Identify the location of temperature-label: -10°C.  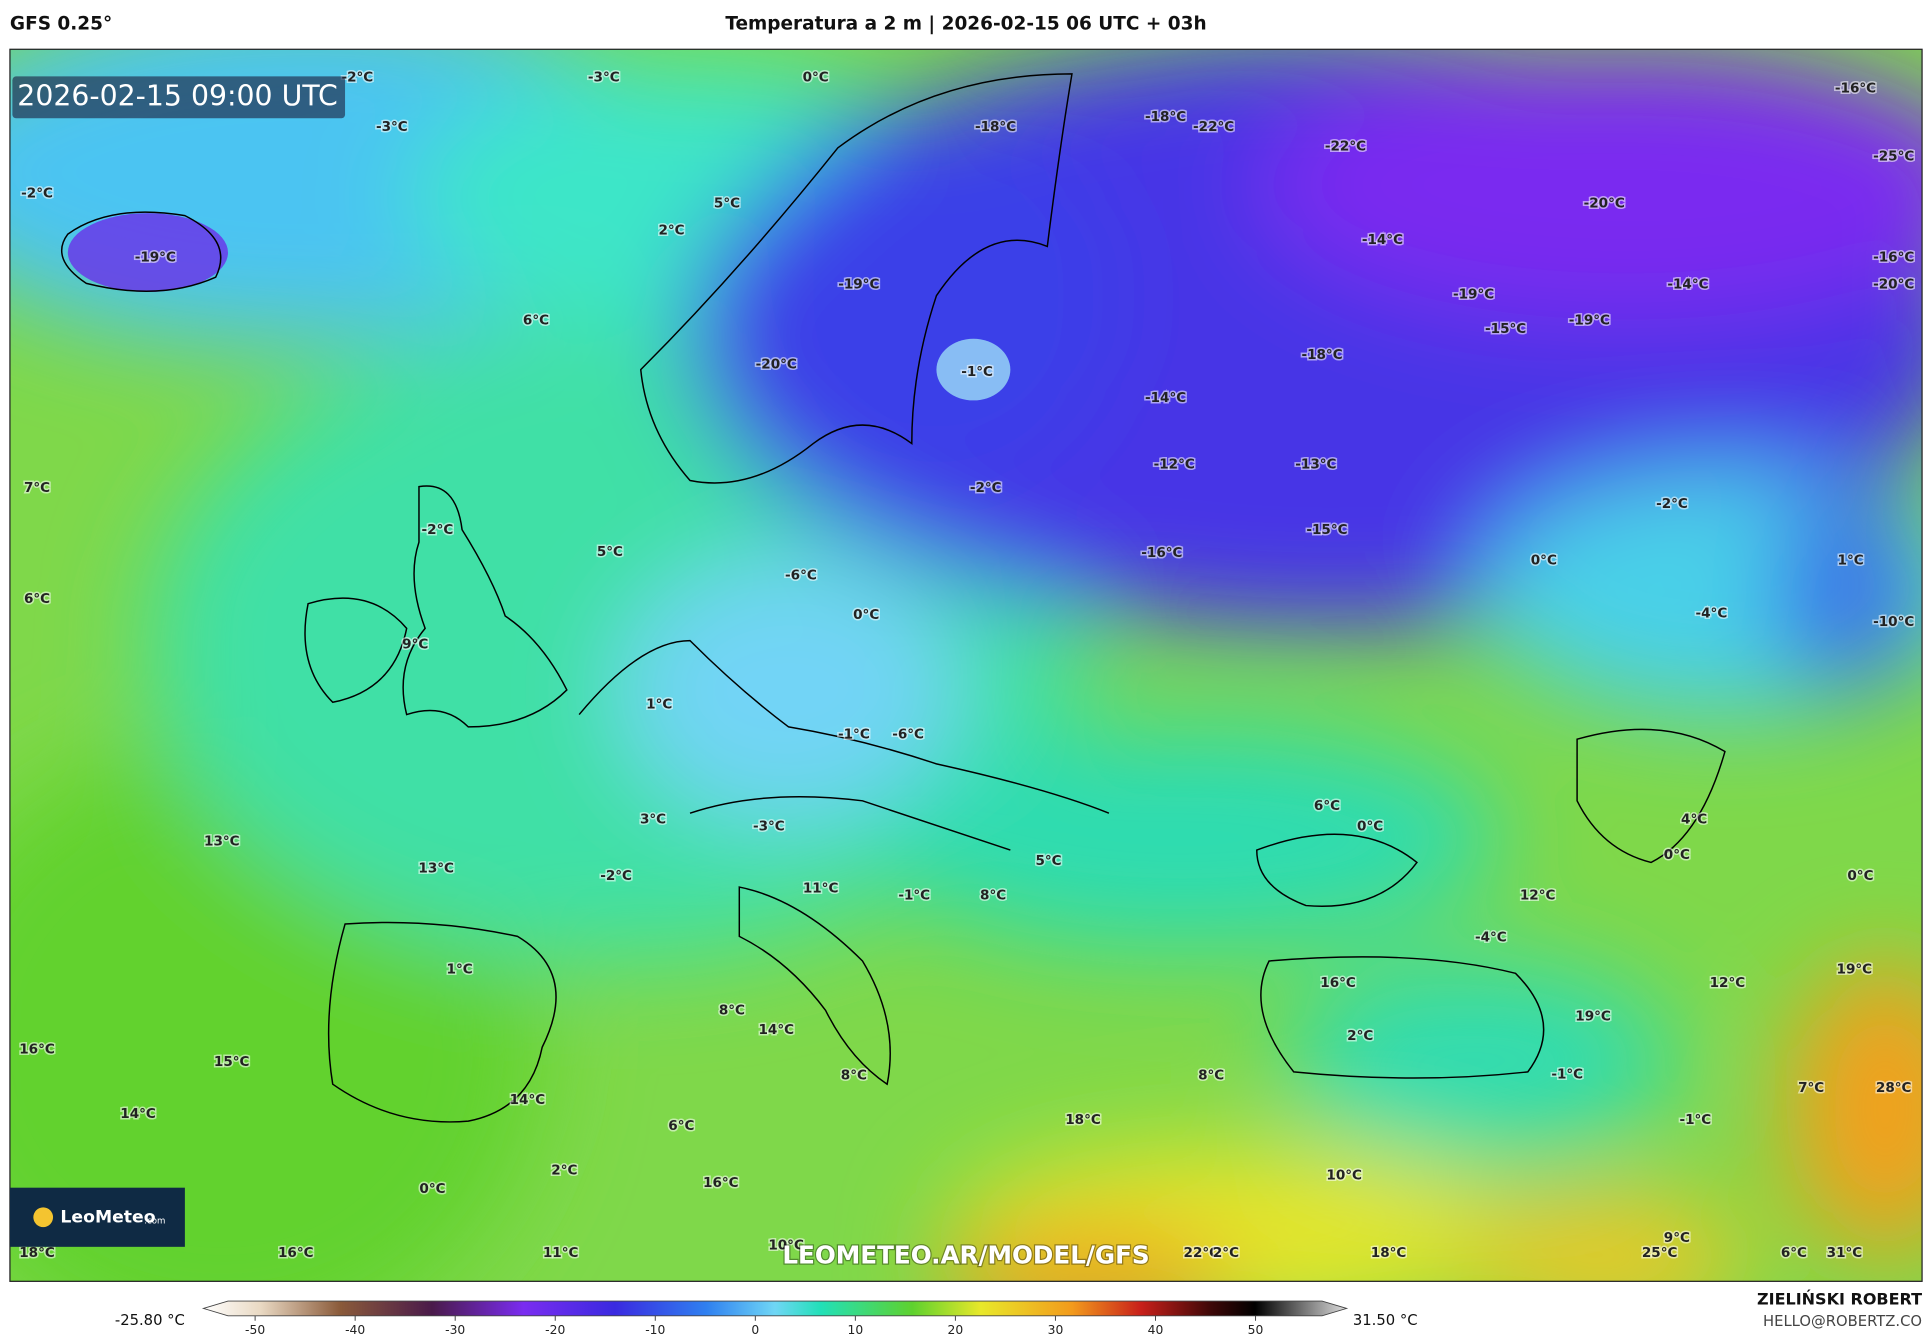
(1893, 622).